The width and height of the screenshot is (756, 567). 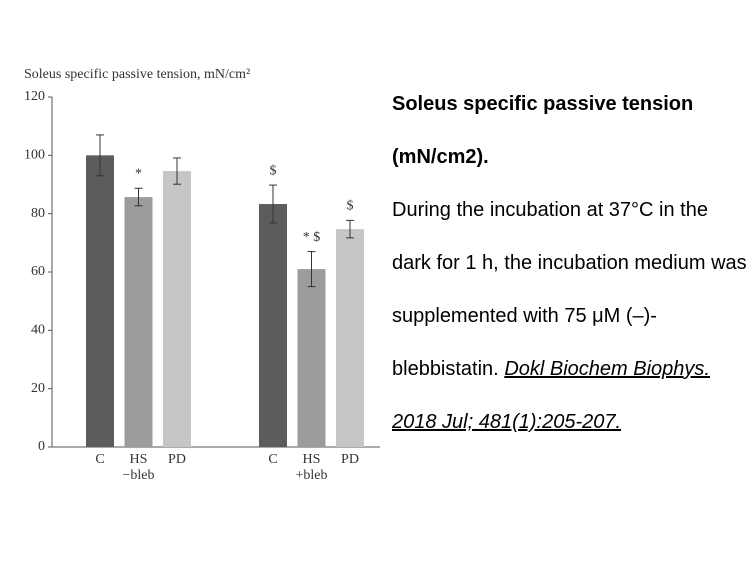 I want to click on group-label: −bleb, so click(x=139, y=475).